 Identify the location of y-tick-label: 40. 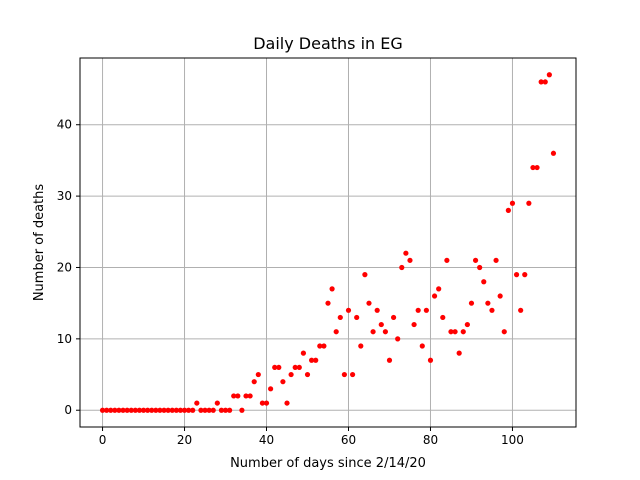
(64, 125).